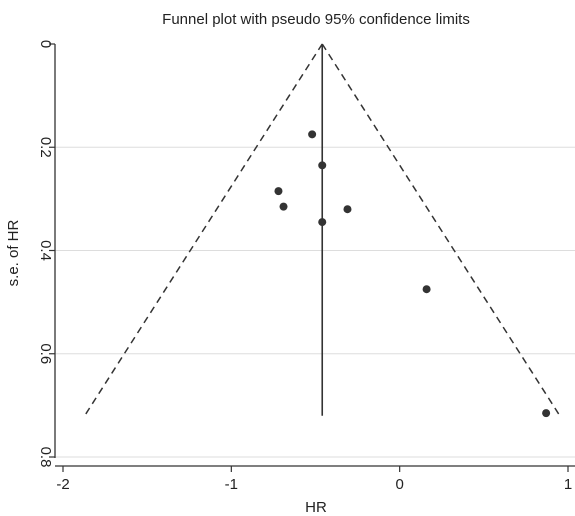  I want to click on y-axis-title: s.e. of HR, so click(13, 252).